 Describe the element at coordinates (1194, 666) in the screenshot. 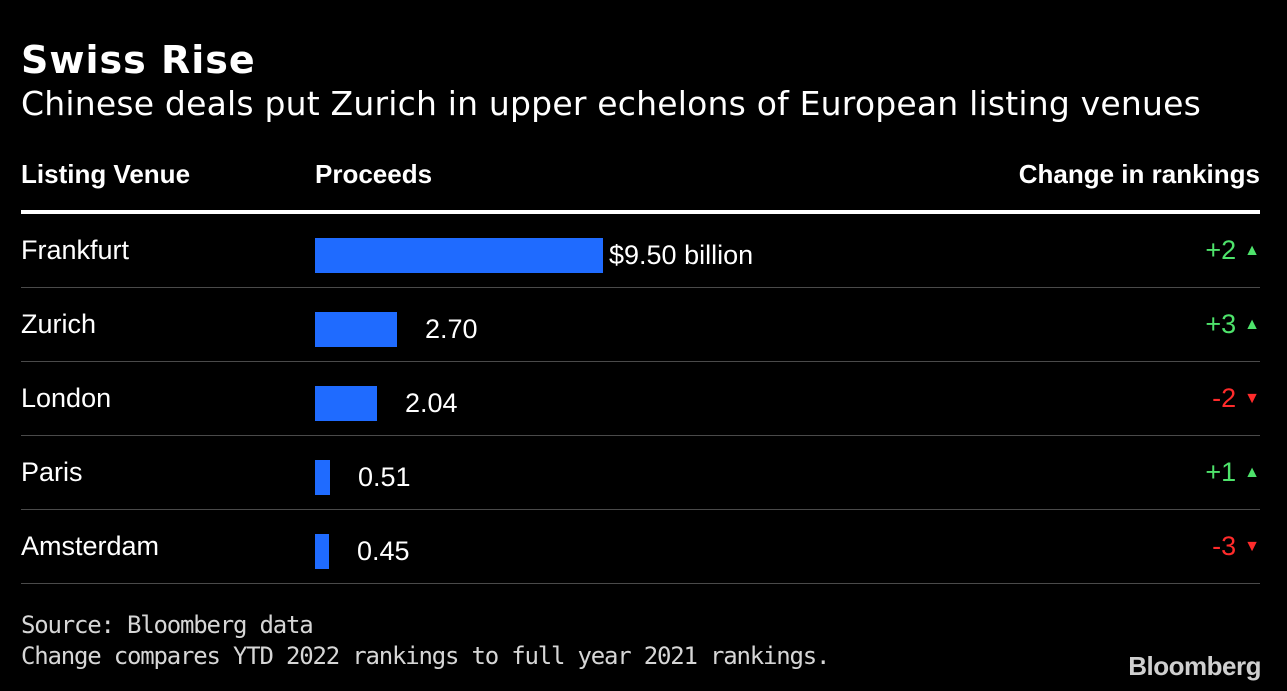

I see `bloomberg-logo: Bloomberg` at that location.